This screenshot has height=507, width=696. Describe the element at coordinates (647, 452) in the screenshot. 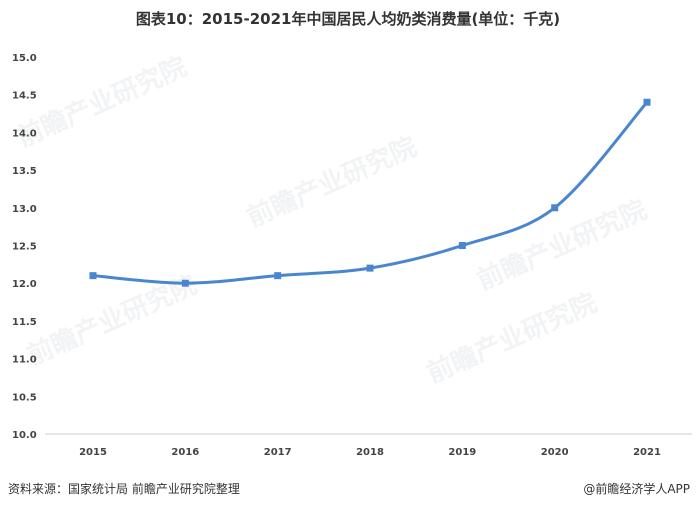

I see `x-tick-label: 2021` at that location.